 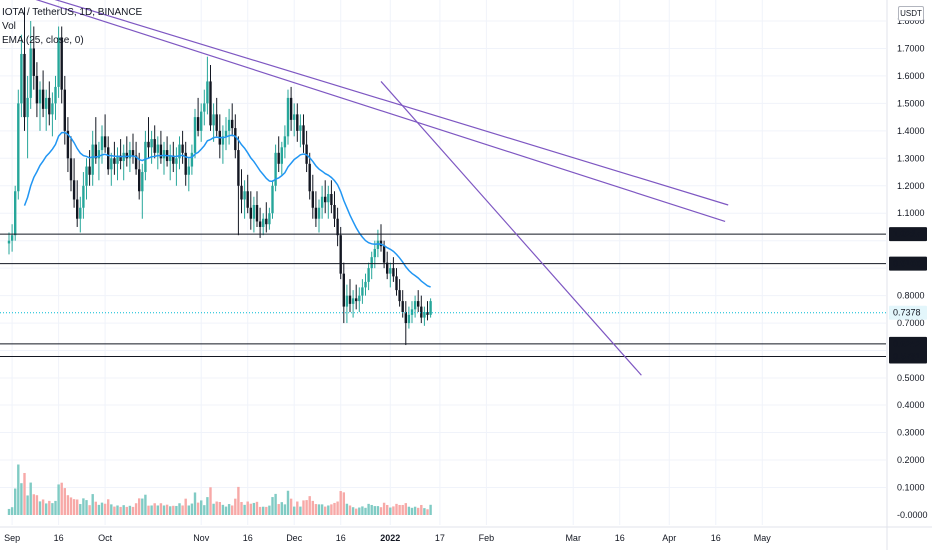 I want to click on volume-axis-label: 0.2000, so click(x=911, y=460).